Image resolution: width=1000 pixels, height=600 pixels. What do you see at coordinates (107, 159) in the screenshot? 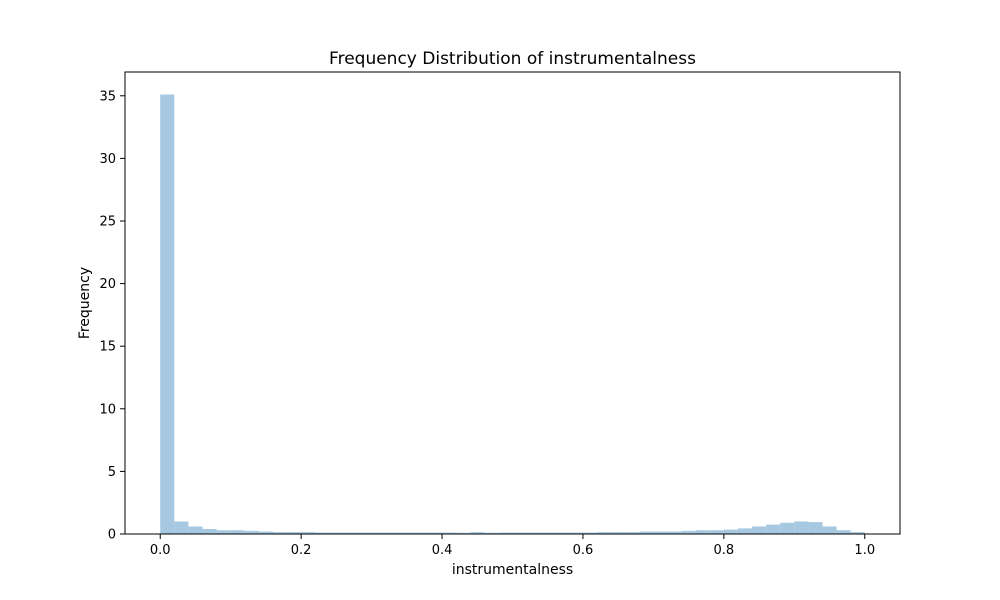
I see `y-tick-label: 30` at bounding box center [107, 159].